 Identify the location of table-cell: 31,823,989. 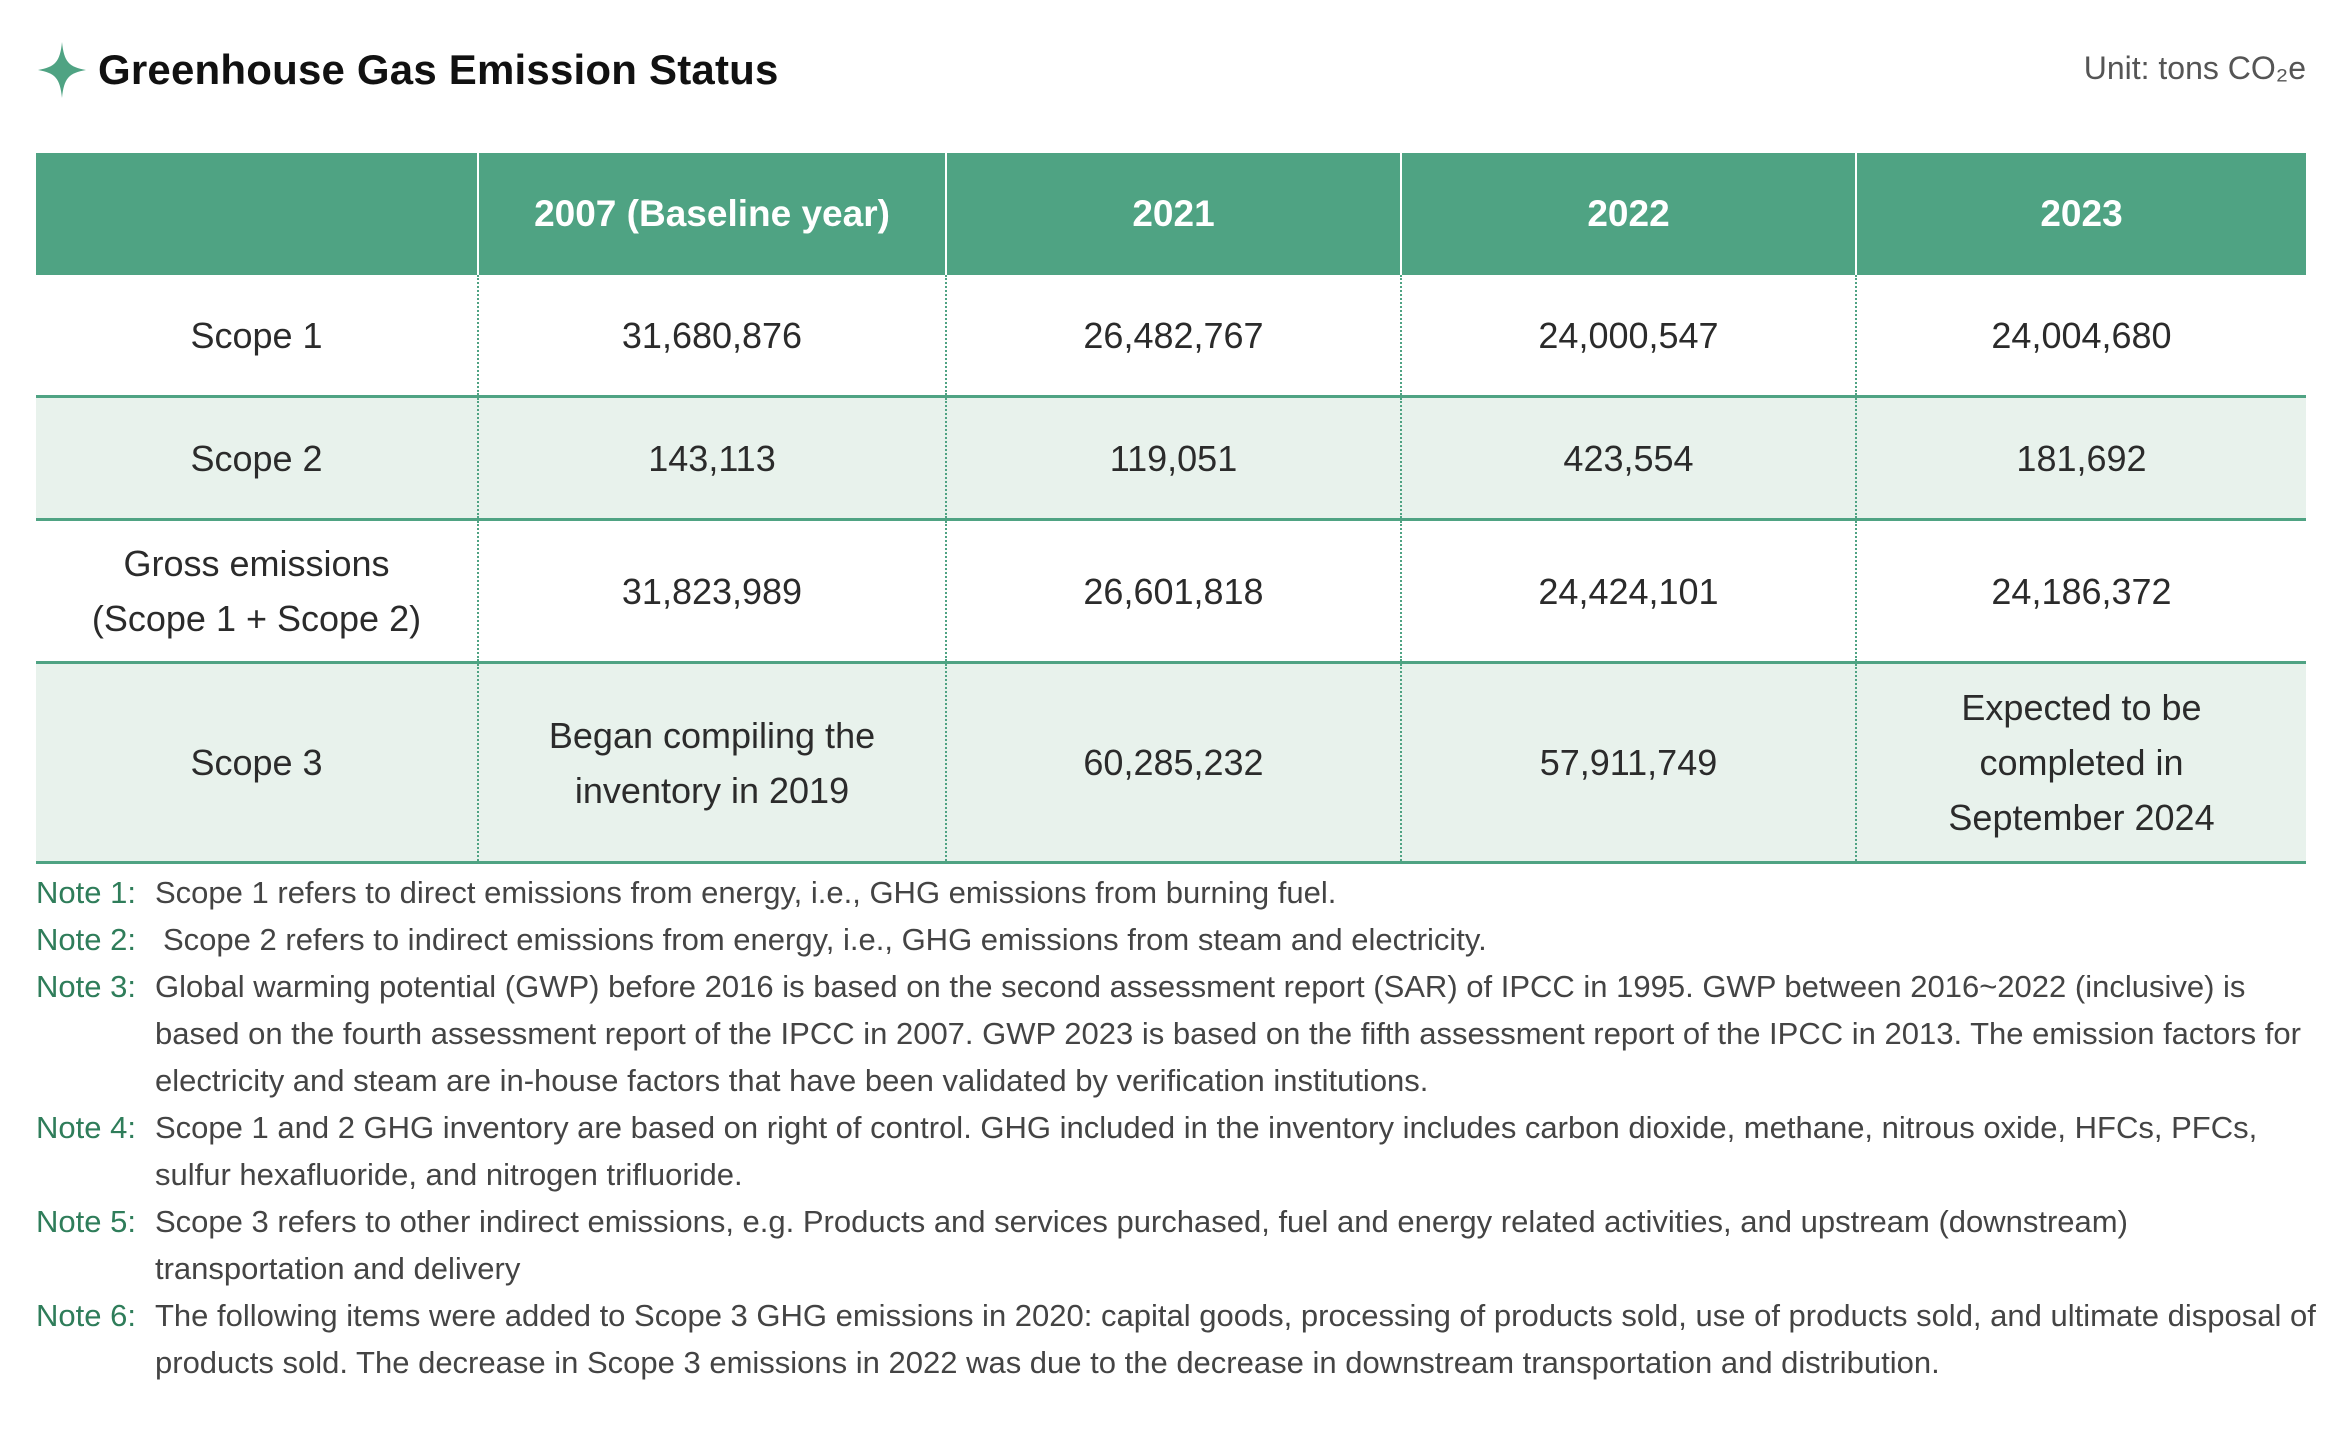
(711, 591).